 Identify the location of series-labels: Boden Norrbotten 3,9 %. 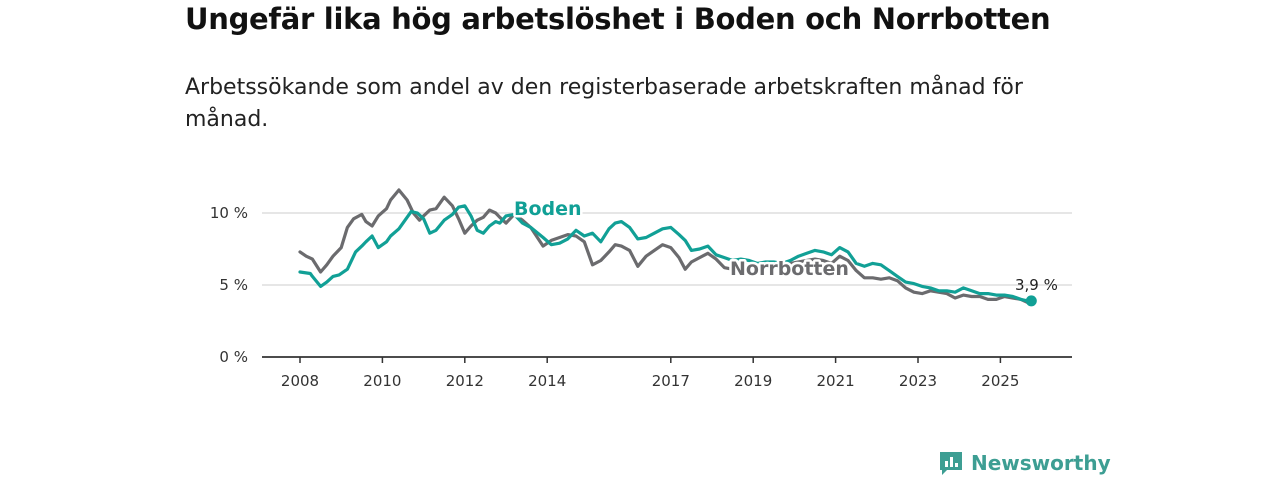
(785, 245).